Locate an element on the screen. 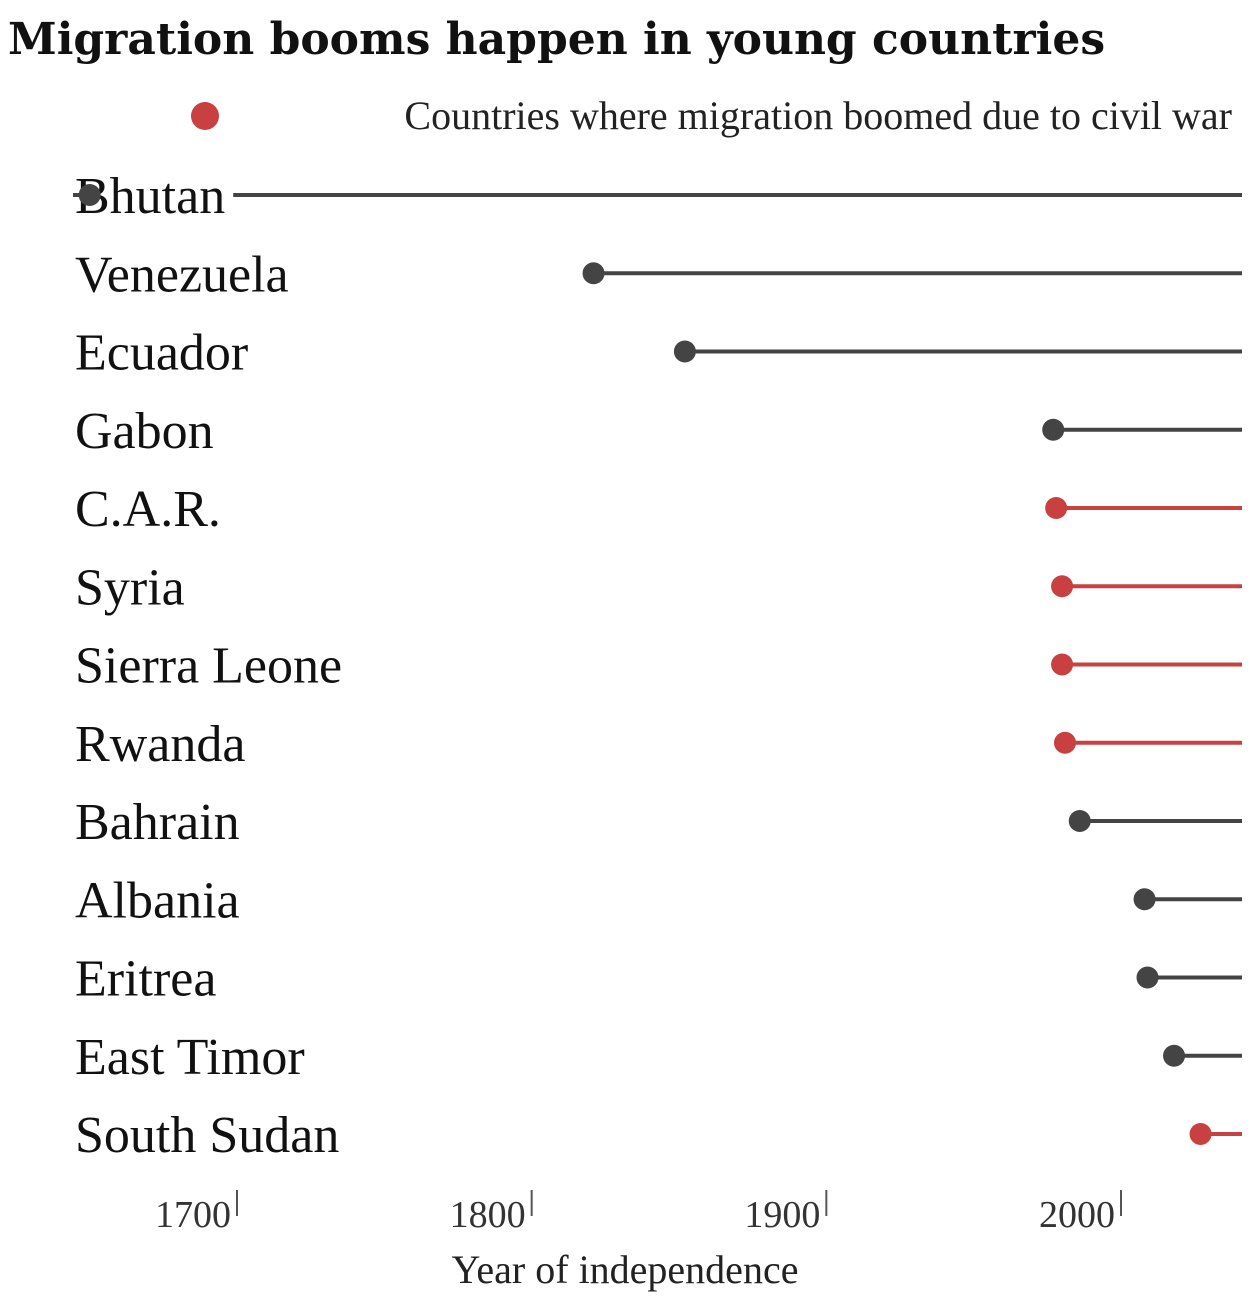 The width and height of the screenshot is (1250, 1301). category-label: Ecuador is located at coordinates (161, 353).